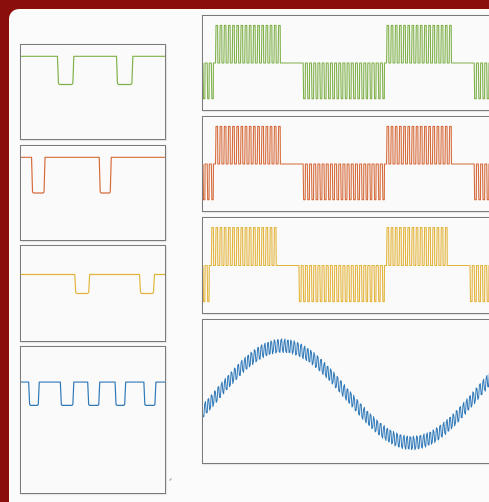 The image size is (489, 502). I want to click on right-pwm-panel-green, so click(345, 63).